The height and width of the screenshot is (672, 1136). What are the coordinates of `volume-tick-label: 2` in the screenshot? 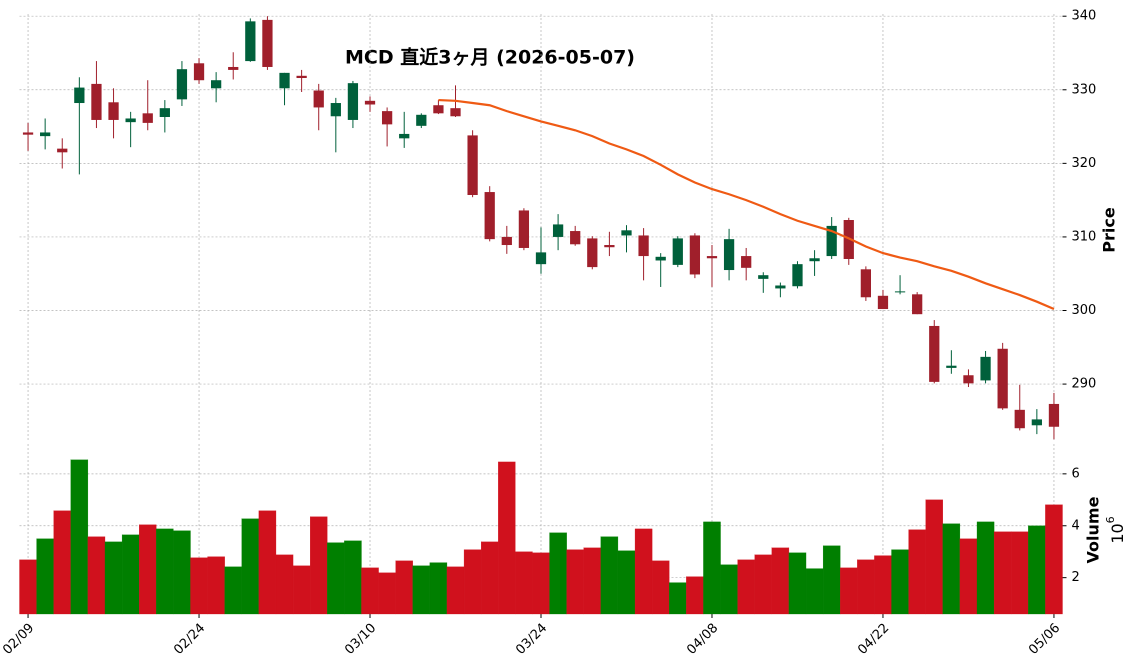 It's located at (1076, 577).